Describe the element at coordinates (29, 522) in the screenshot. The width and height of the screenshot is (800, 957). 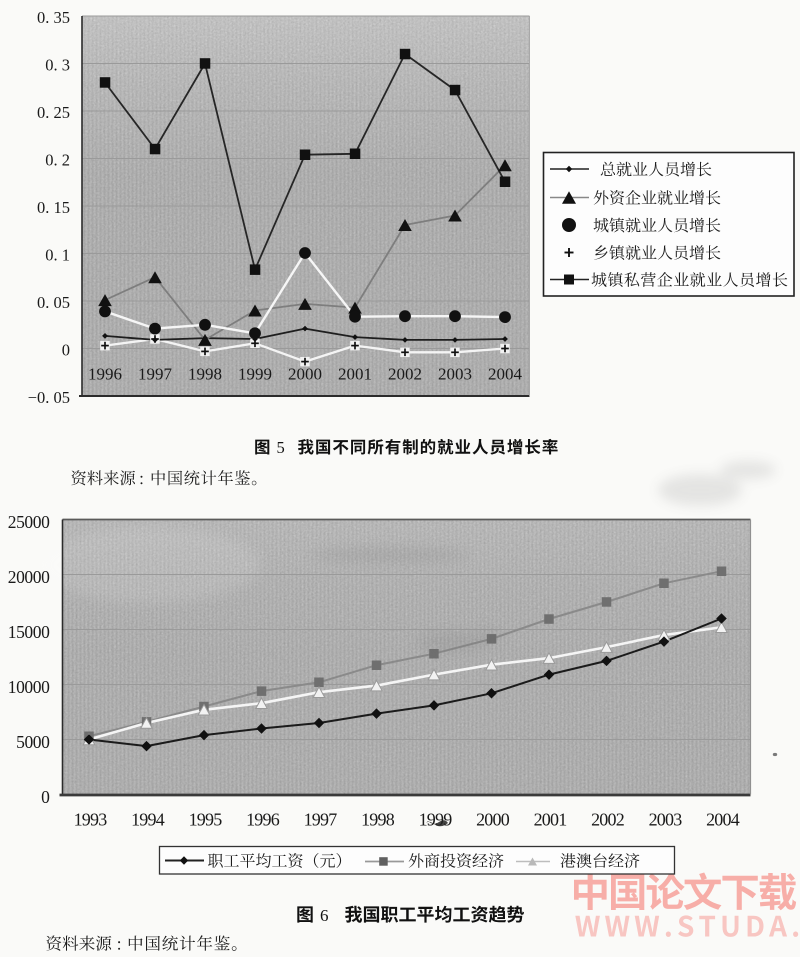
I see `svg-text: 25000` at that location.